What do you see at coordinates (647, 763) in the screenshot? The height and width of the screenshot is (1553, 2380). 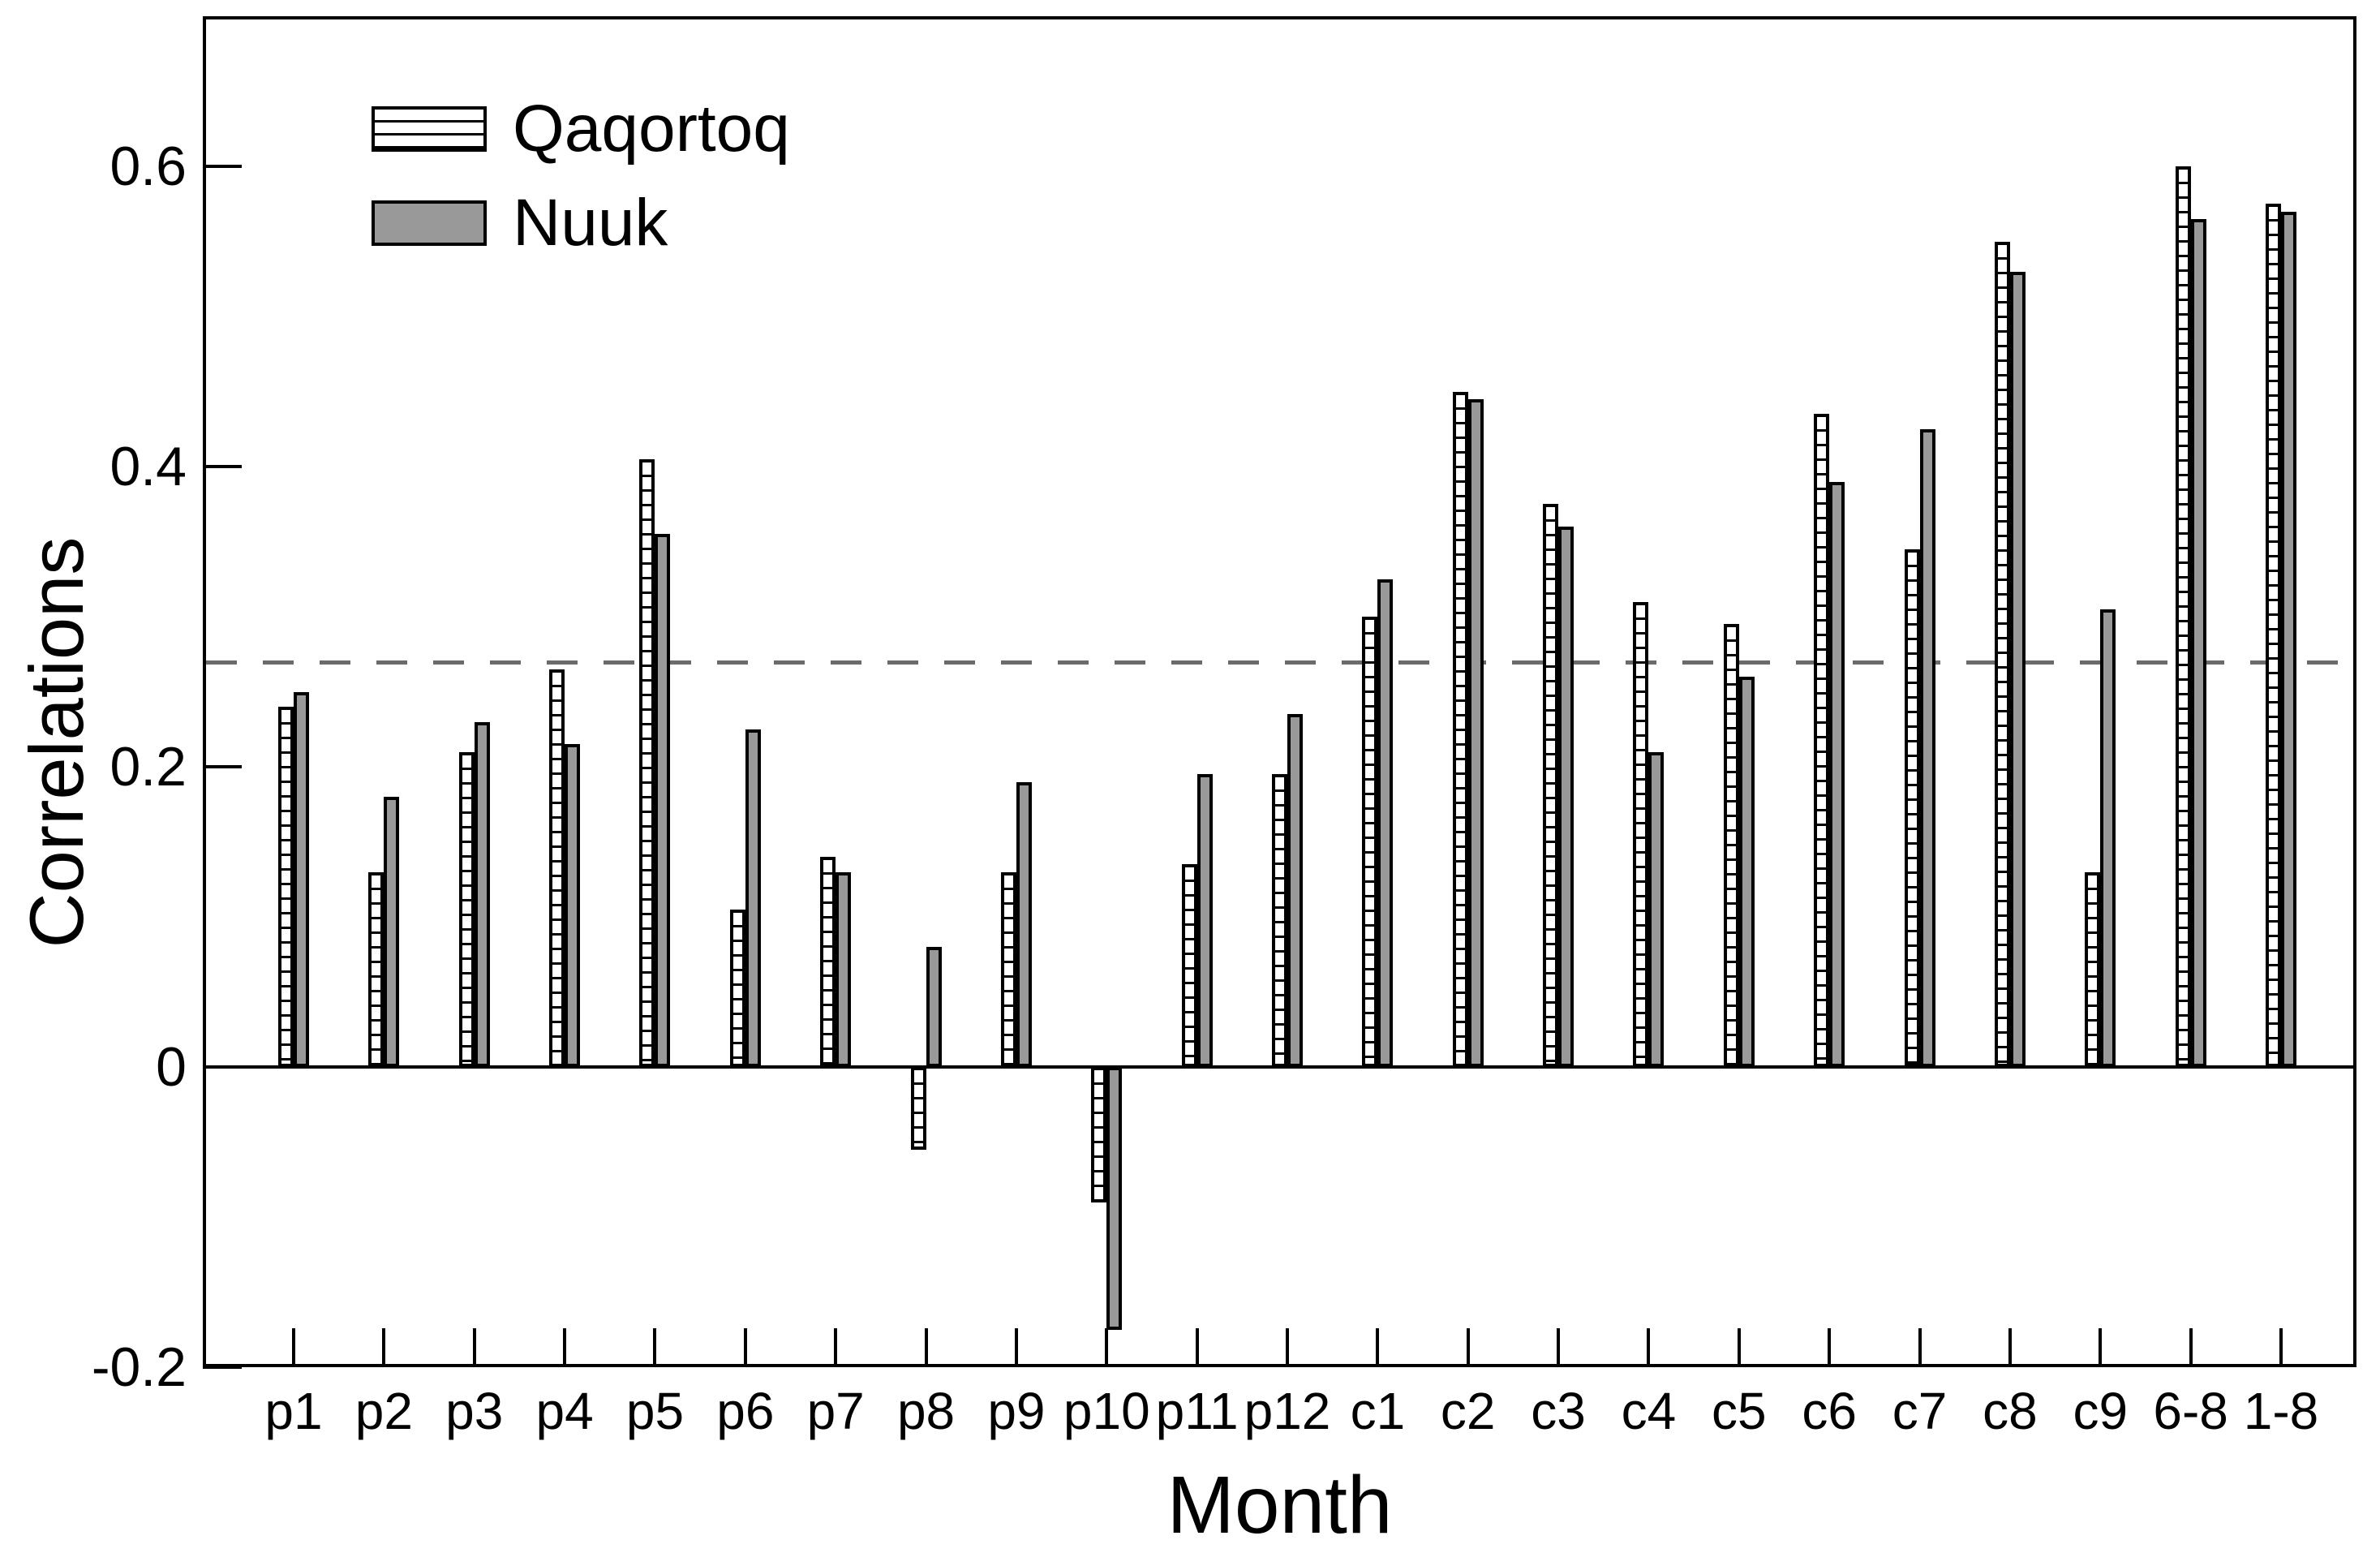 I see `bar-qaqortoq-p5` at bounding box center [647, 763].